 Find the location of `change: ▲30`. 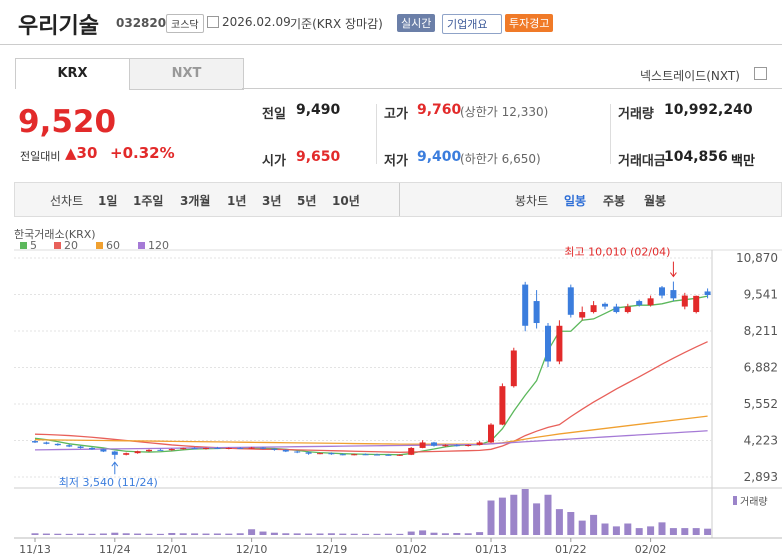

change: ▲30 is located at coordinates (81, 153).